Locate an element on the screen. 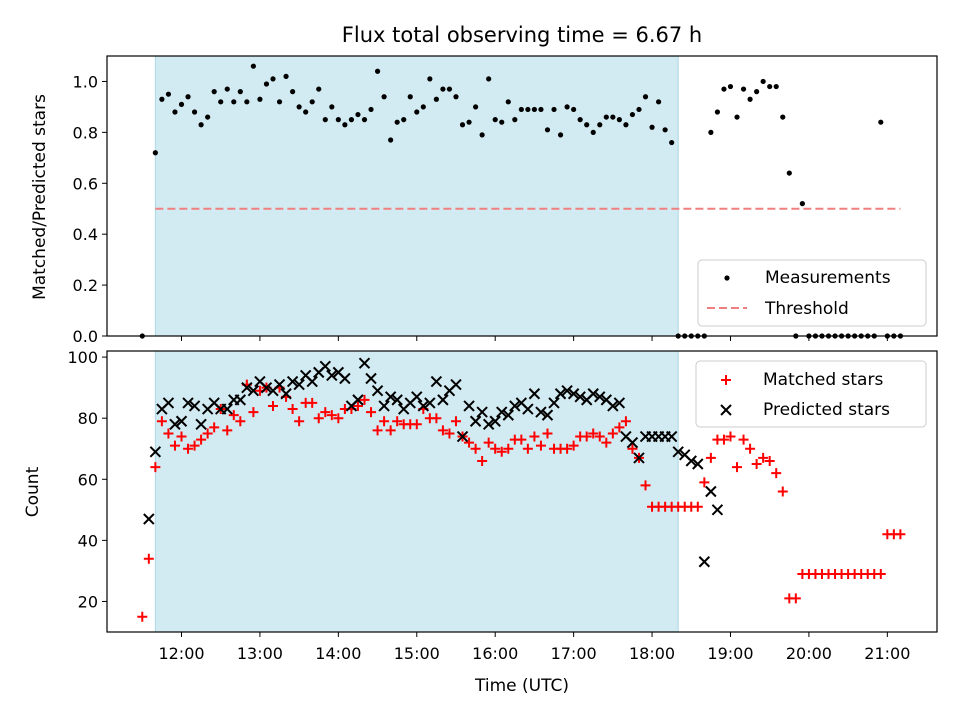 The width and height of the screenshot is (960, 724). top-y-tick-label: 0.2 is located at coordinates (85, 285).